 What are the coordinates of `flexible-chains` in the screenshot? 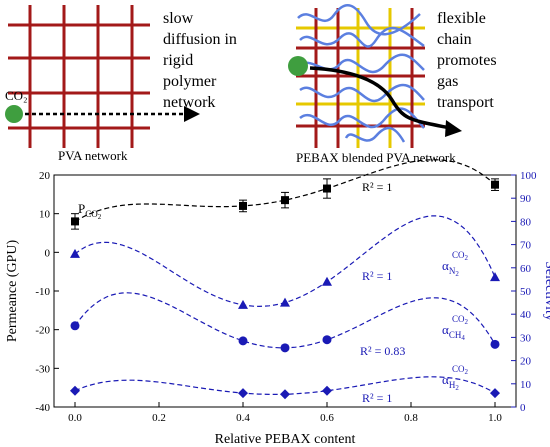 It's located at (361, 73).